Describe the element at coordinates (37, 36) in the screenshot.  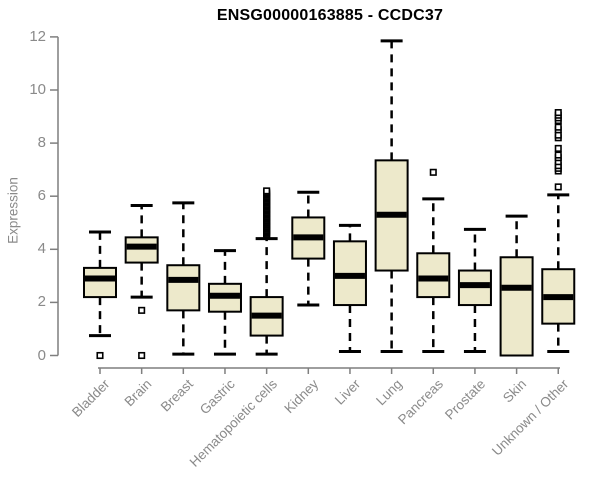
I see `y-tick-label: 12` at that location.